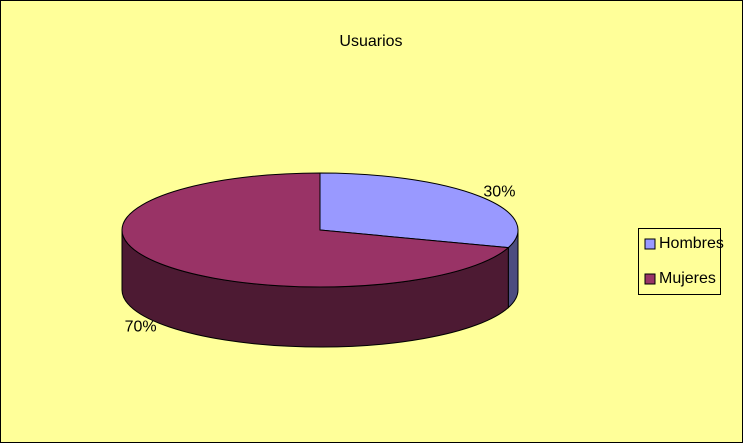  I want to click on pie-tops, so click(320, 230).